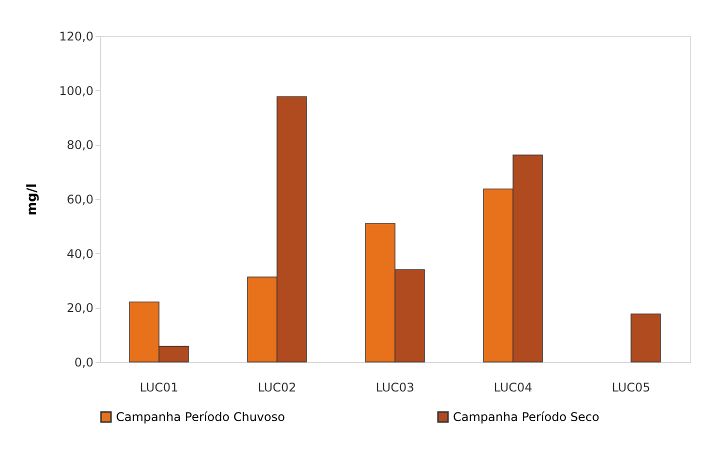 This screenshot has height=464, width=727. What do you see at coordinates (645, 338) in the screenshot?
I see `bar` at bounding box center [645, 338].